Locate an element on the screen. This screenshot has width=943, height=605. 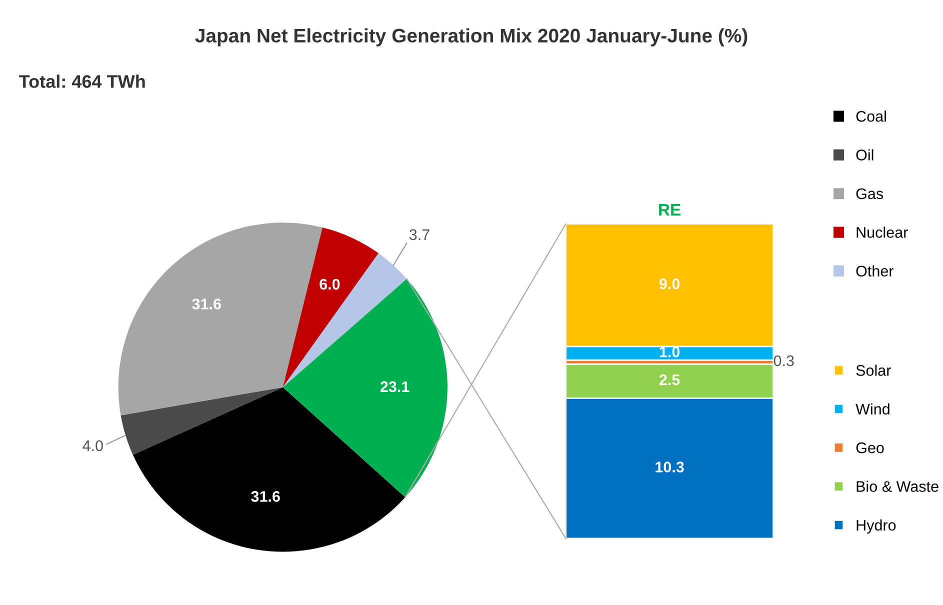
data-label: 2.5 is located at coordinates (669, 380).